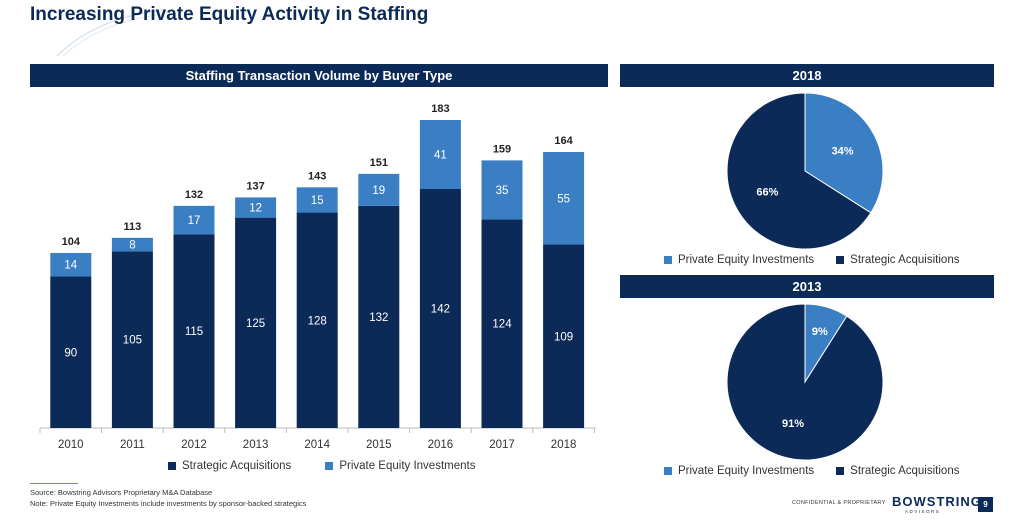 The height and width of the screenshot is (523, 1024). Describe the element at coordinates (563, 141) in the screenshot. I see `bar-total-label: 164` at that location.